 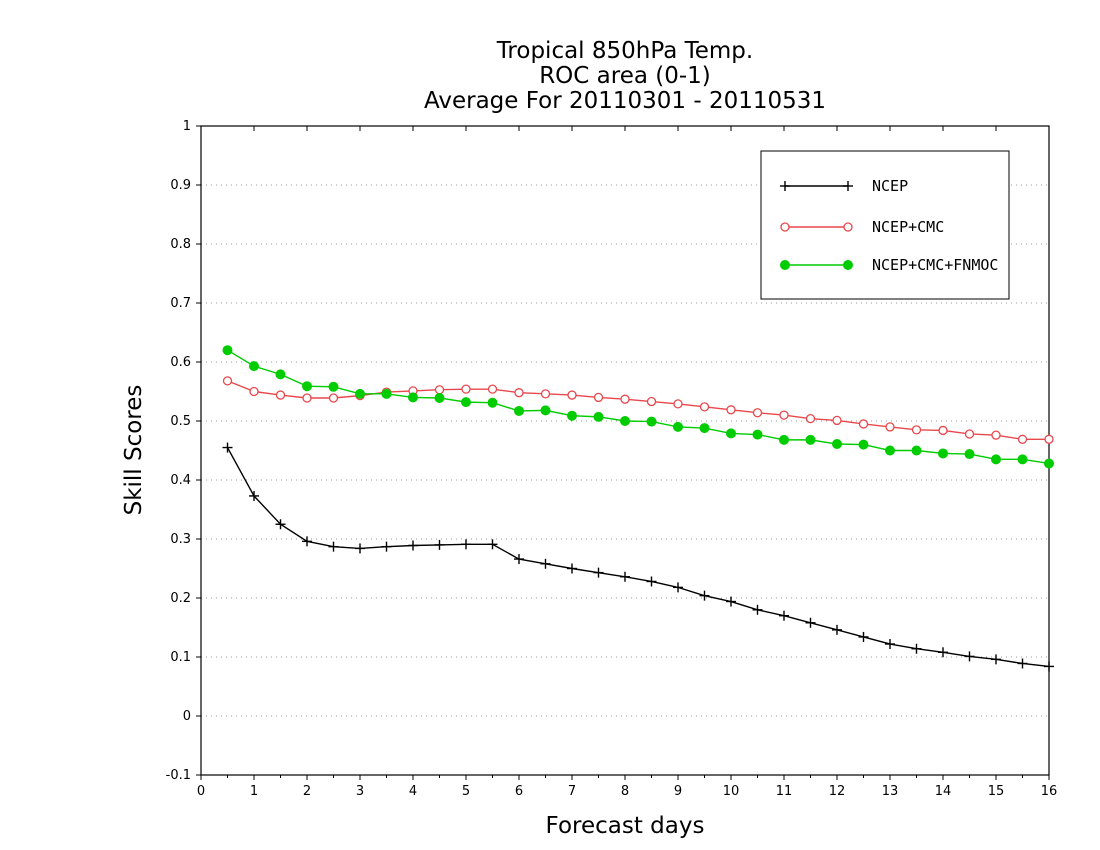 I want to click on legend-label: NCEP+CMC+FNMOC, so click(x=935, y=265).